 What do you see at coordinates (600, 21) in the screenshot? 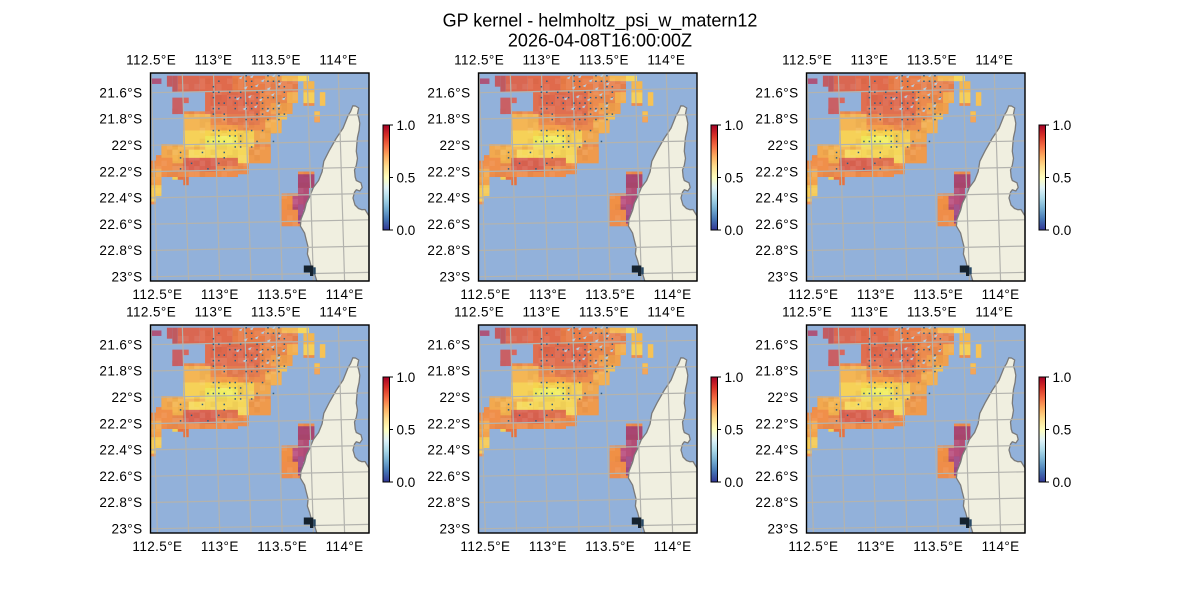
I see `svg-text:GP kernel - helmholtz_psi_w_ma: GP kernel - helmholtz_psi_w_matern12` at bounding box center [600, 21].